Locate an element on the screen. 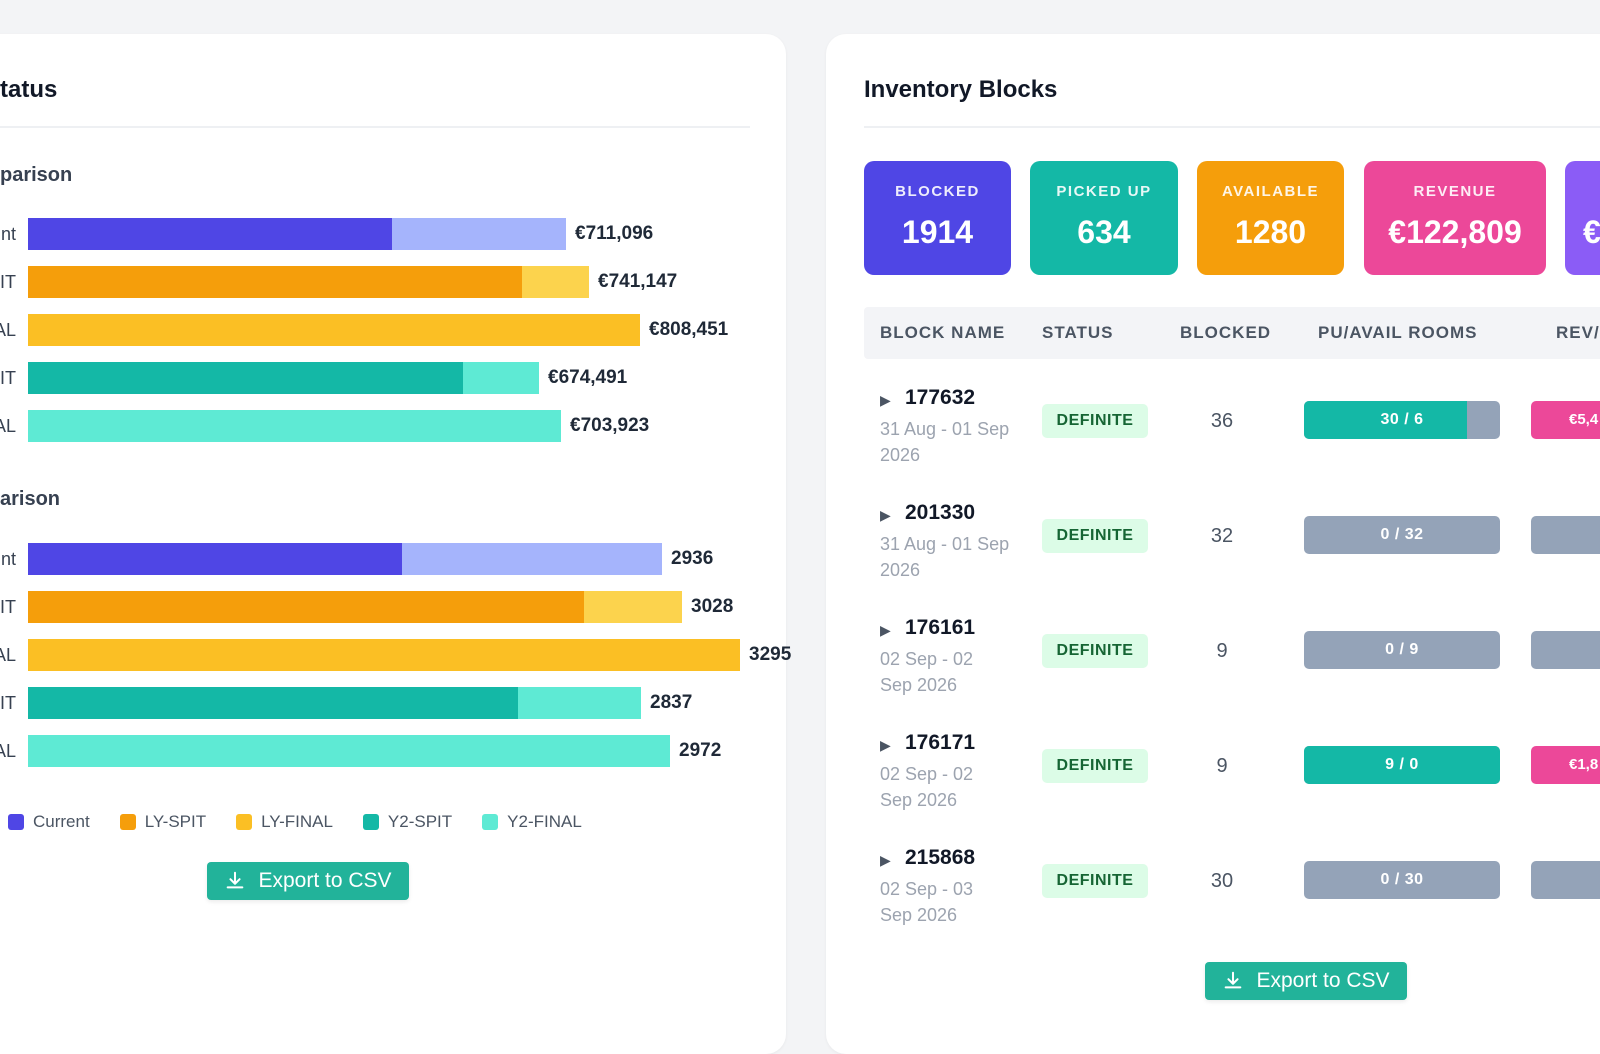 Image resolution: width=1600 pixels, height=1054 pixels. inventory-blocks-title: Inventory Blocks is located at coordinates (961, 89).